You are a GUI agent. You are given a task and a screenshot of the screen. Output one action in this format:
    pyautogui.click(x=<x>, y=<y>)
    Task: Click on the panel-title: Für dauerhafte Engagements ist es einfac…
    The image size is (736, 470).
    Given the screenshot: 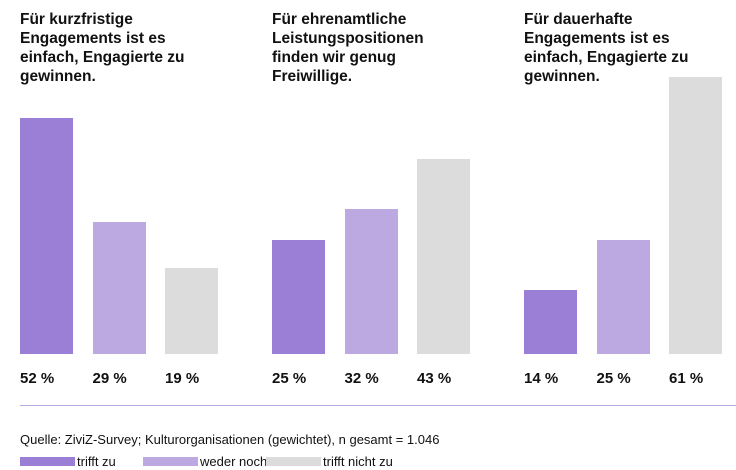 What is the action you would take?
    pyautogui.click(x=606, y=48)
    